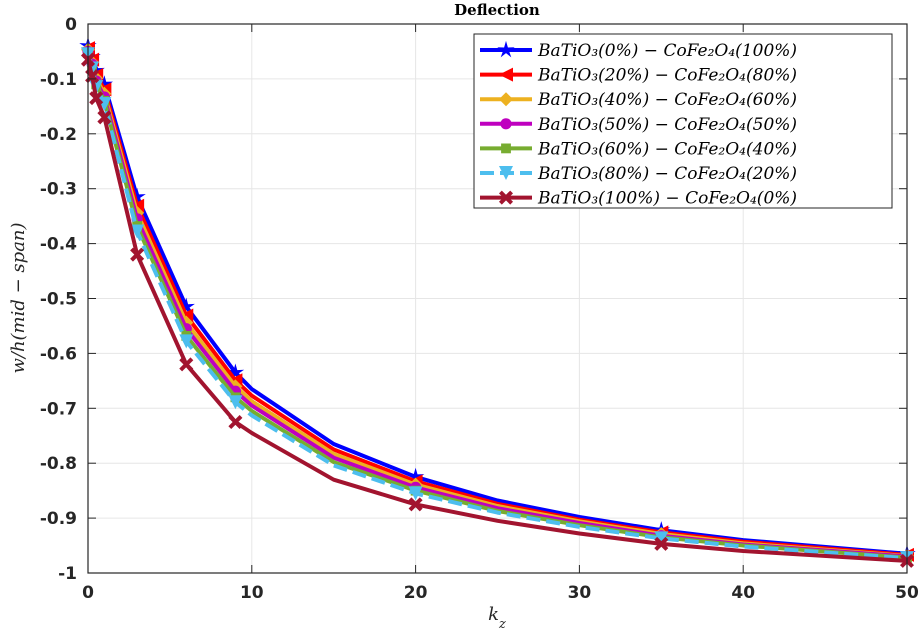 Image resolution: width=920 pixels, height=628 pixels. I want to click on legend-label: BaTiO₃(0%) − CoFe₂O₄(100%), so click(667, 51).